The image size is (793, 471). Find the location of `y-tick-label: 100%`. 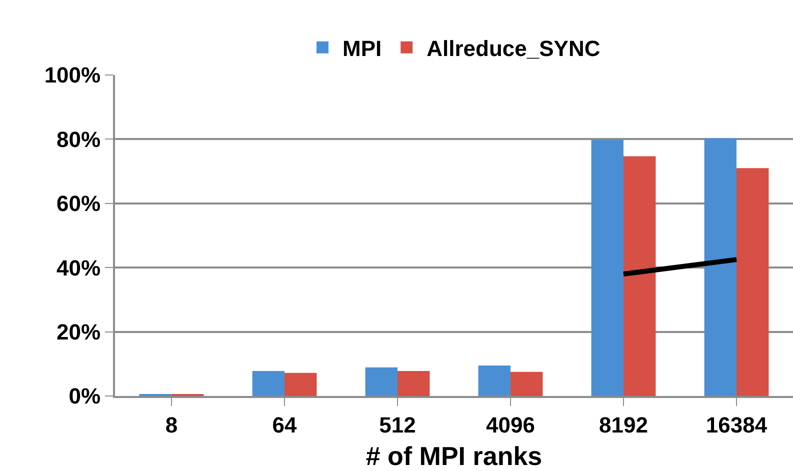

y-tick-label: 100% is located at coordinates (72, 75).